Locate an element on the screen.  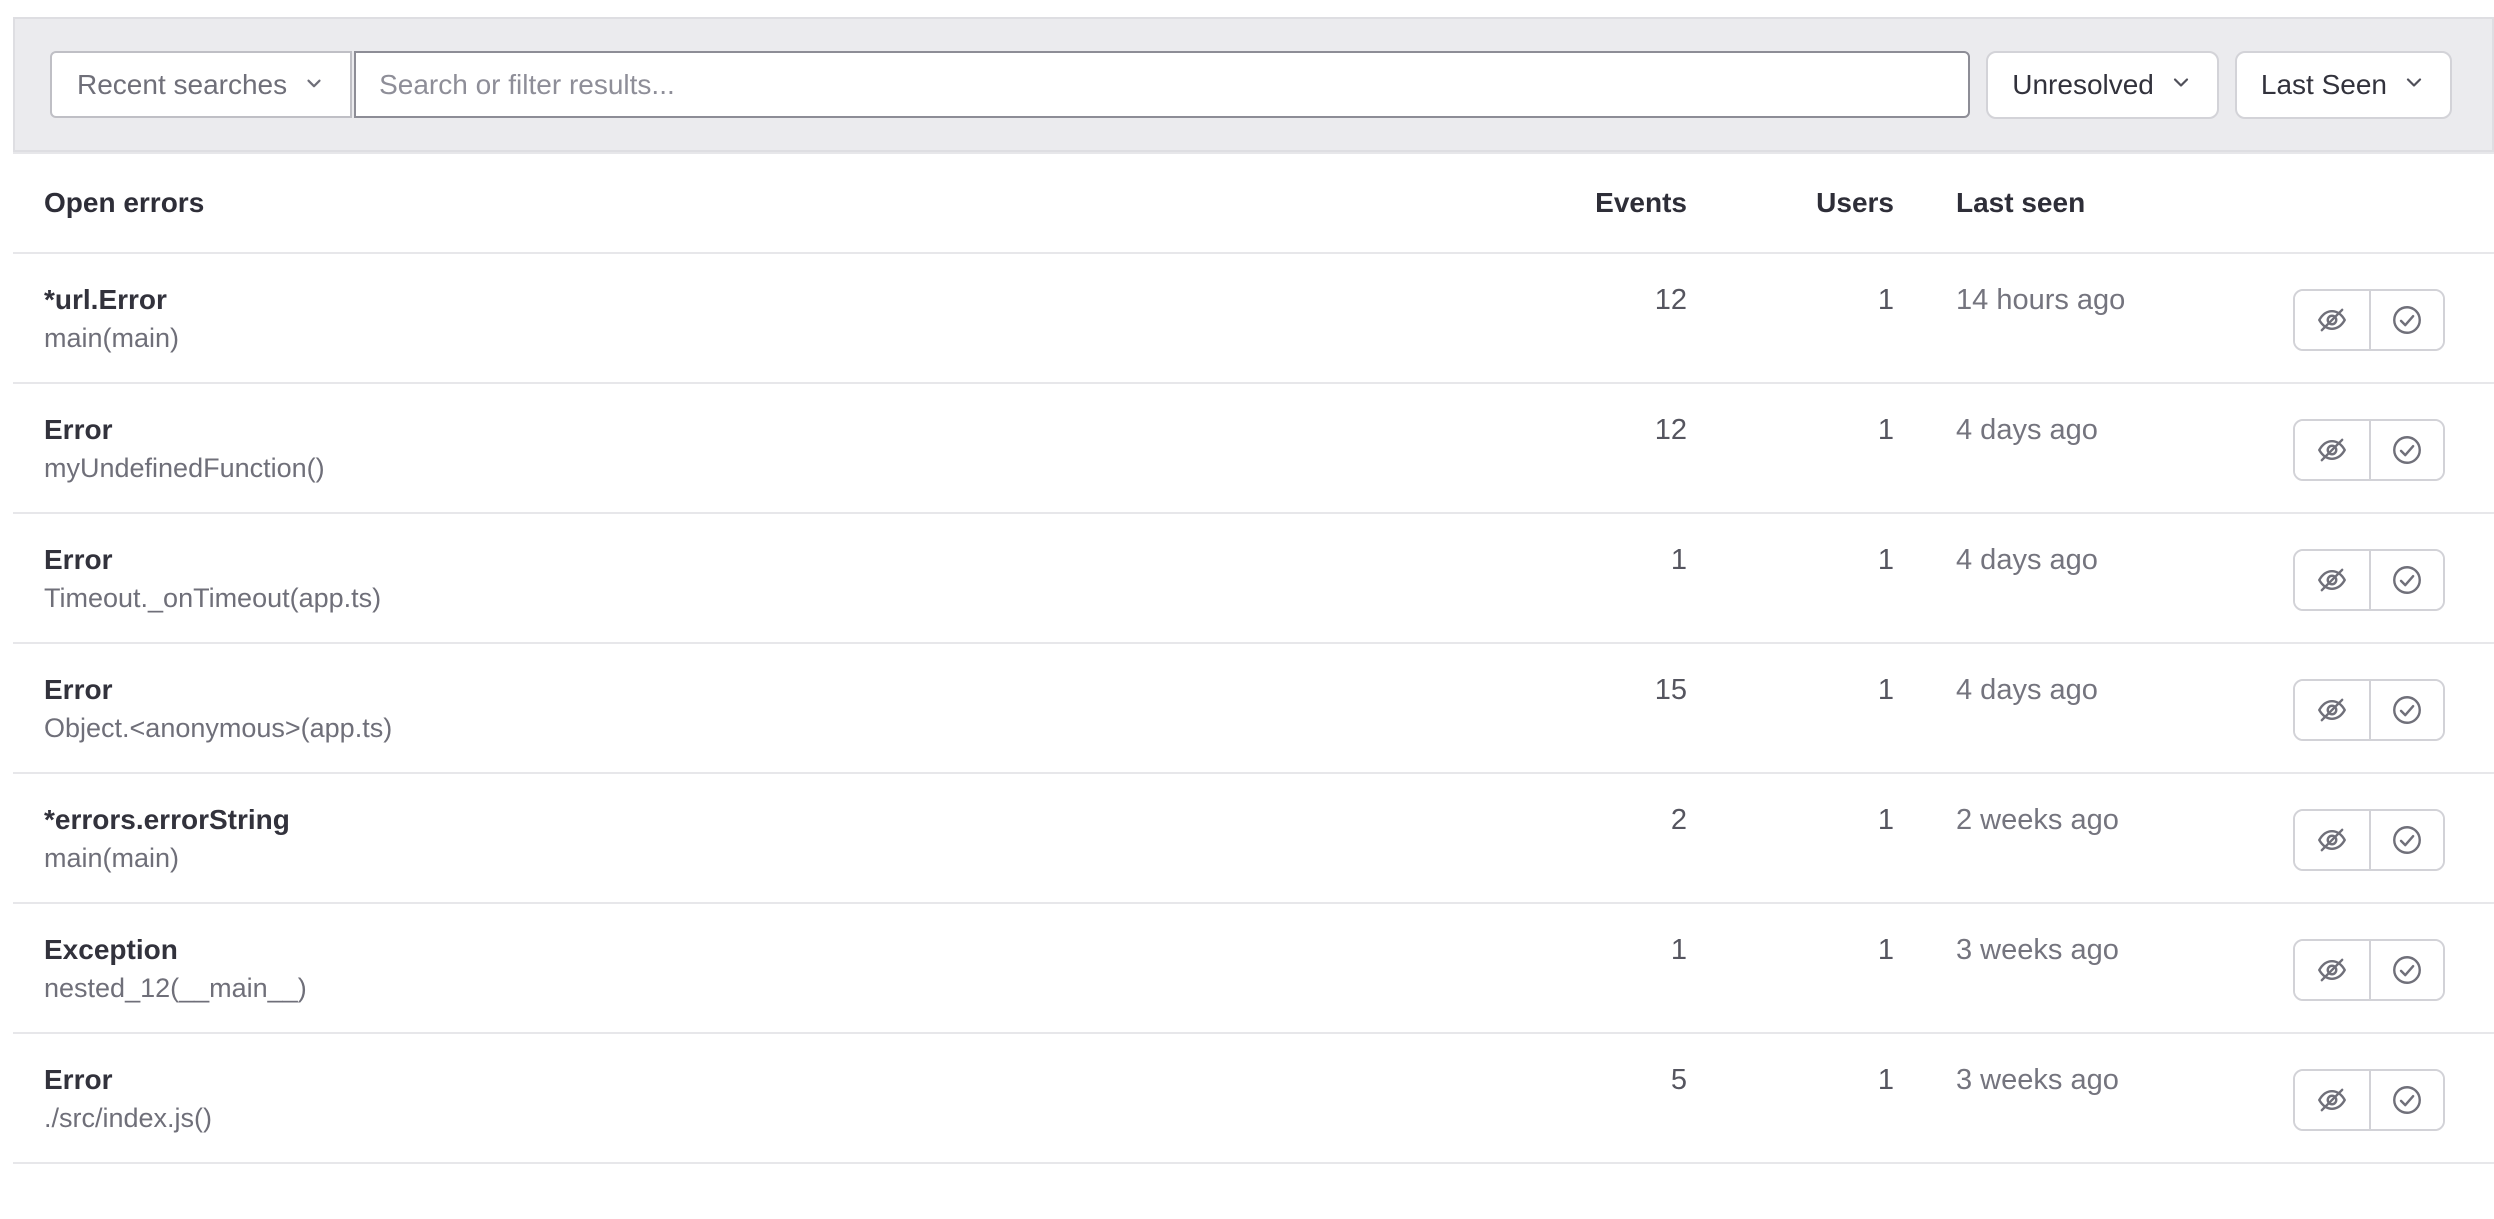
status-filter-button: Unresolved is located at coordinates (2102, 84).